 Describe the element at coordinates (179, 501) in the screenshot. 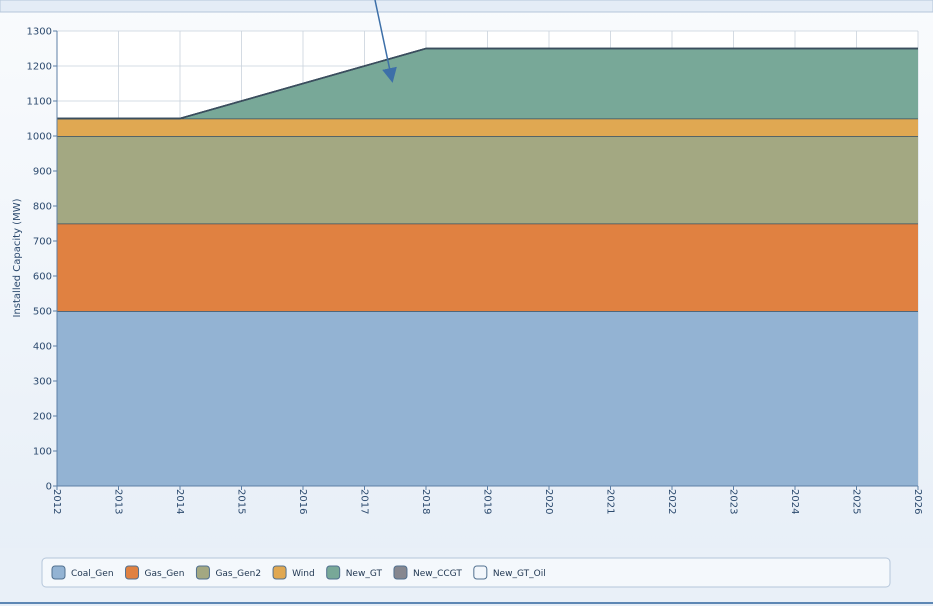

I see `x-tick-label: 2014` at that location.